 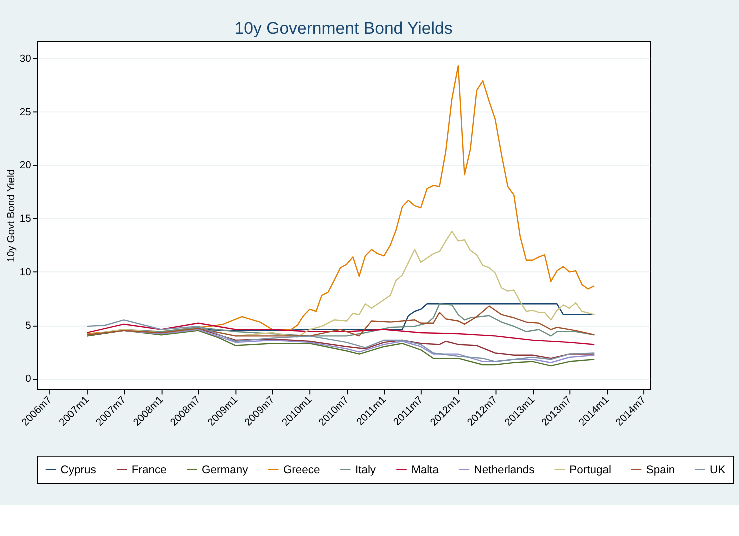 I want to click on y-tick-label: 10, so click(x=26, y=272).